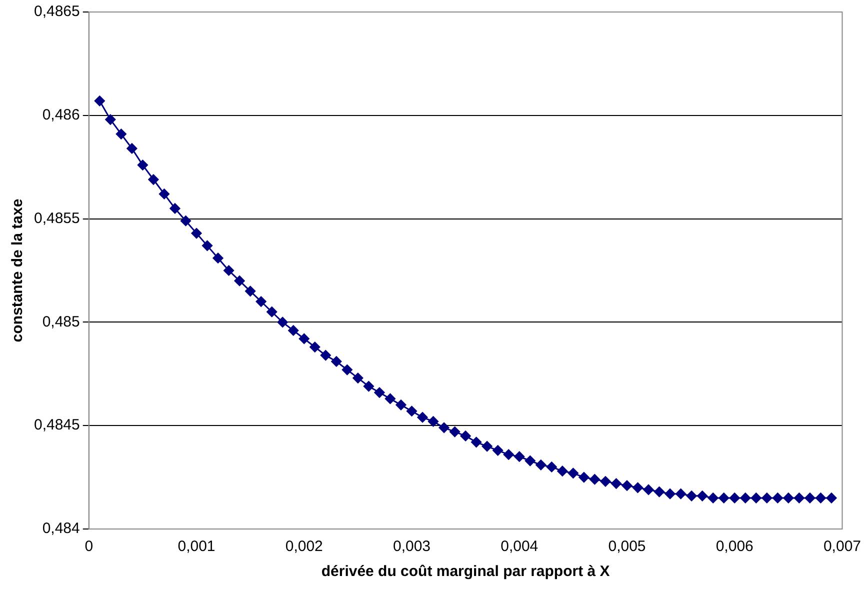  I want to click on y-tick-label: 0,485, so click(61, 321).